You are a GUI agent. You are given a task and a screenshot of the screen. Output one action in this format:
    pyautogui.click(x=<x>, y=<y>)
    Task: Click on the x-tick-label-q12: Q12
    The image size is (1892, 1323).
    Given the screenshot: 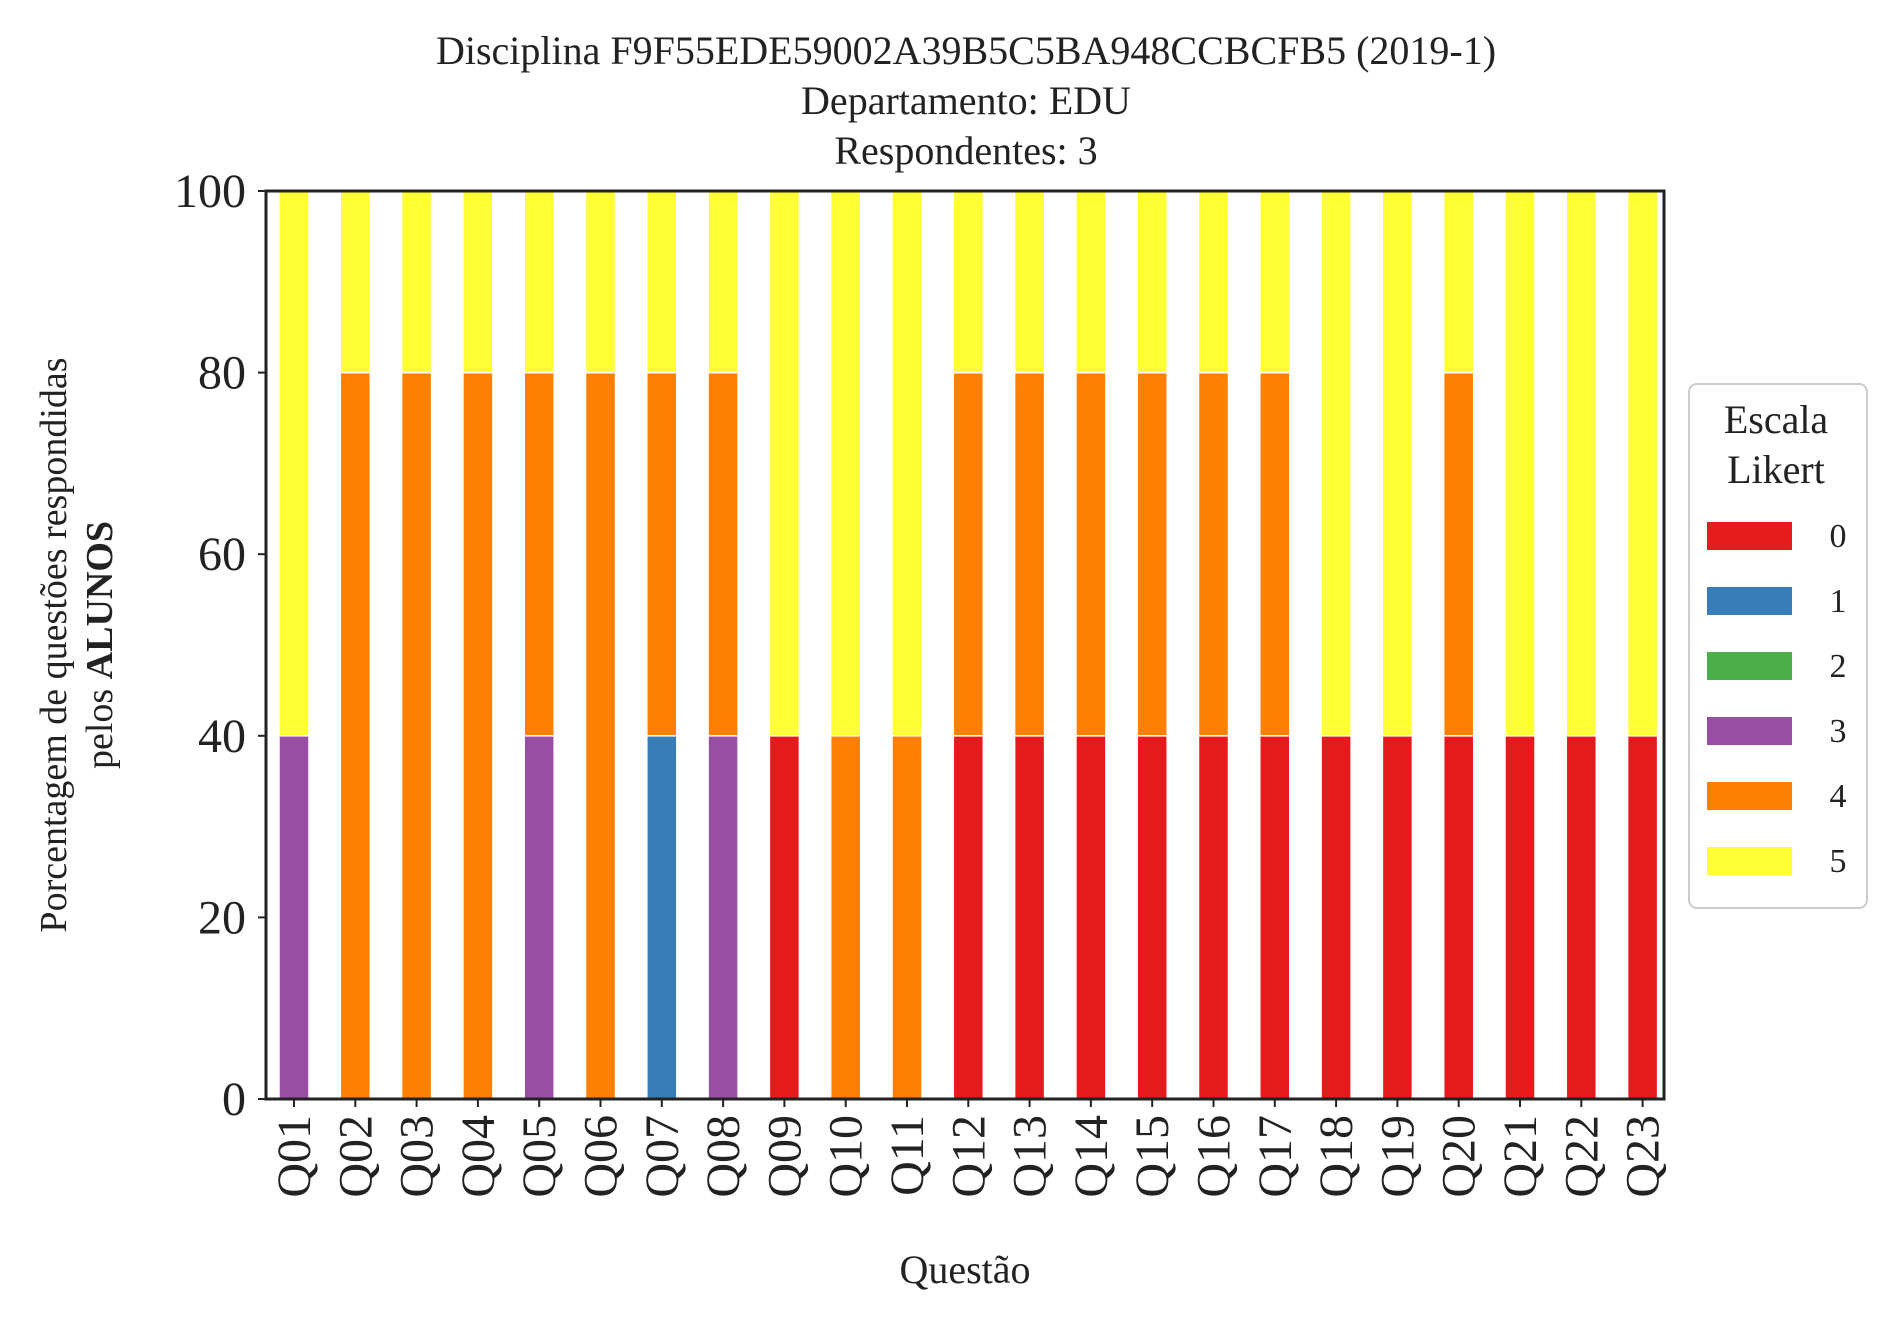 What is the action you would take?
    pyautogui.click(x=968, y=1156)
    